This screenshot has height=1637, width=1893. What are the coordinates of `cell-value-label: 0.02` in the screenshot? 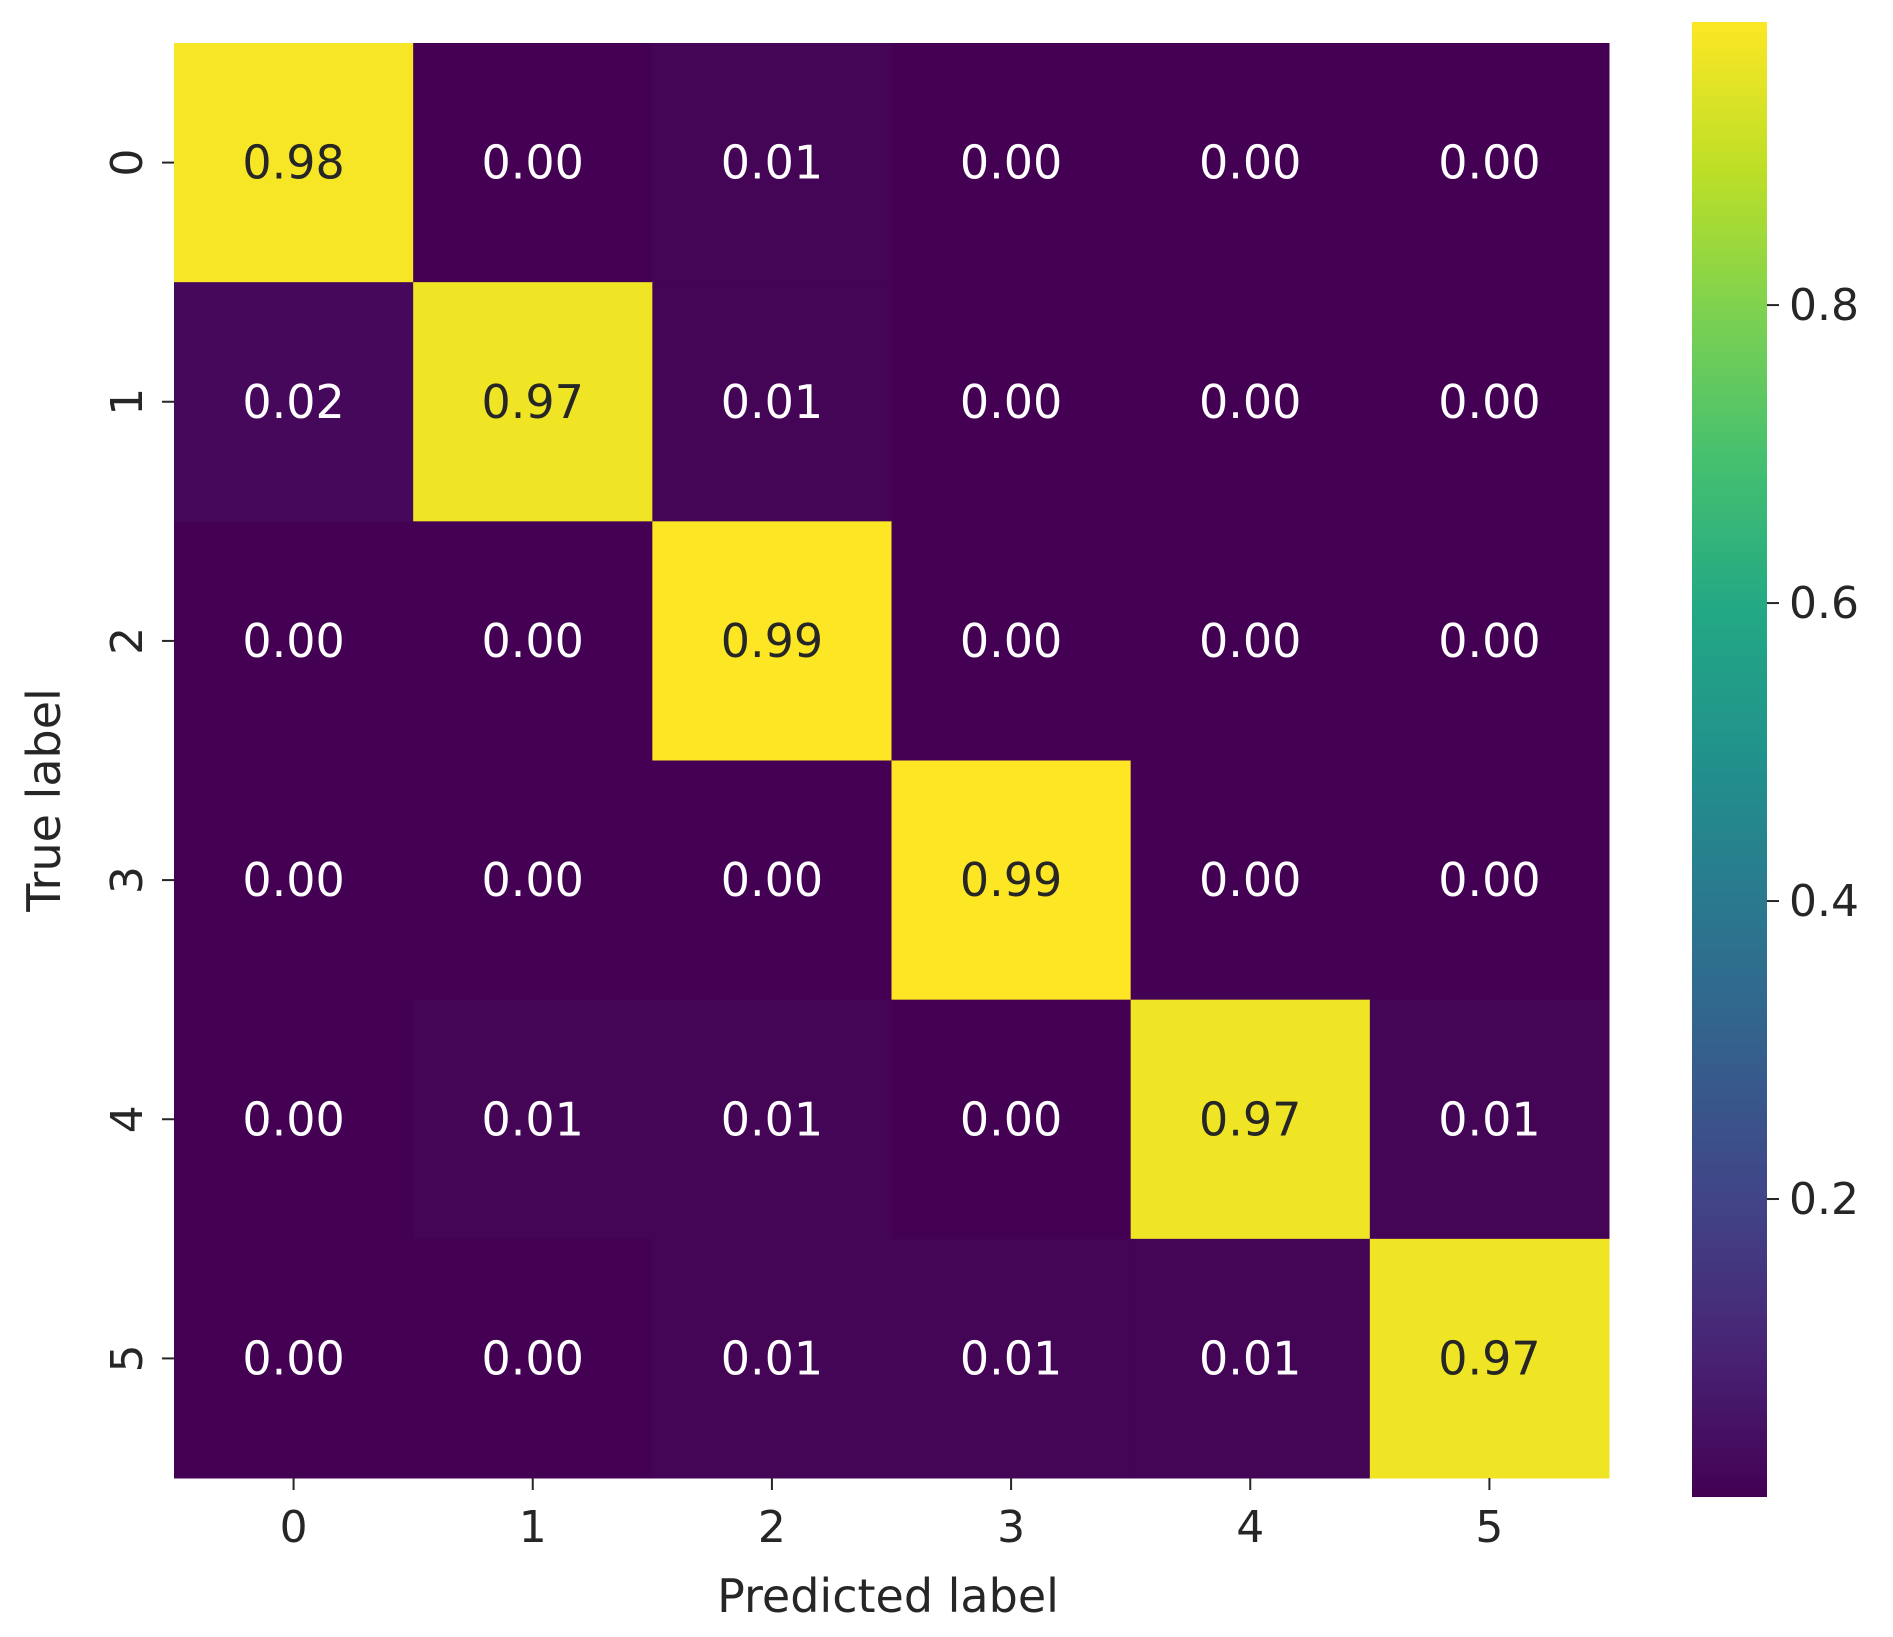 It's located at (293, 402).